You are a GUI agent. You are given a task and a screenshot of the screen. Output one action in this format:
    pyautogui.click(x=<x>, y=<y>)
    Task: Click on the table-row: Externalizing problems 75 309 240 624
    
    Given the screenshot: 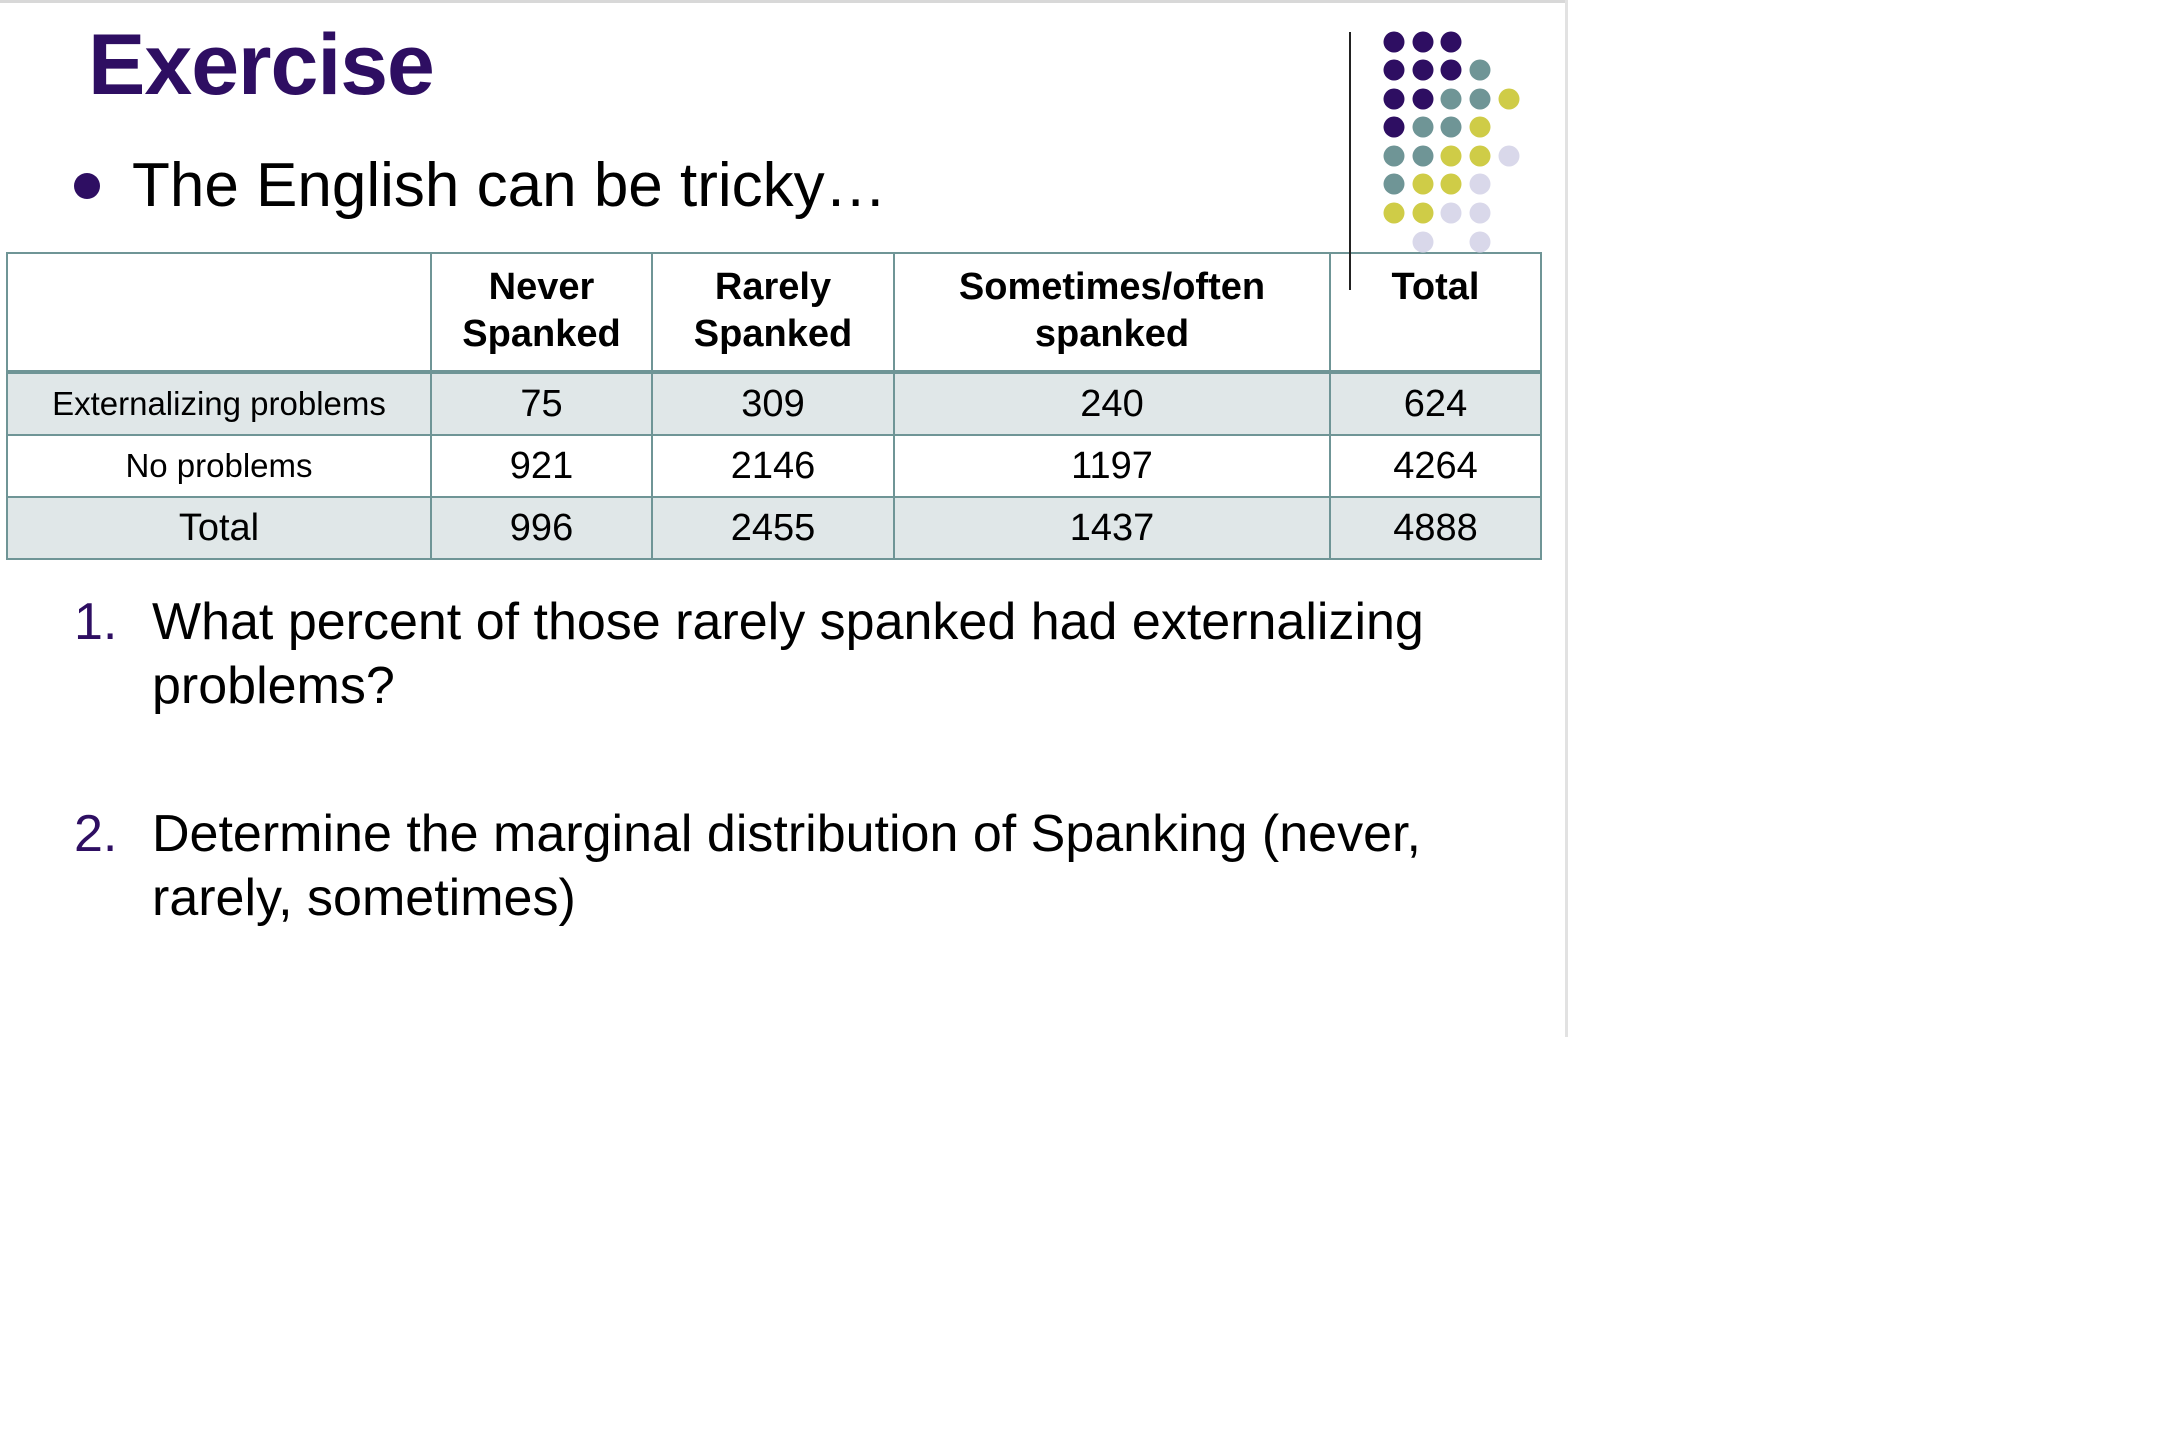 What is the action you would take?
    pyautogui.click(x=774, y=403)
    